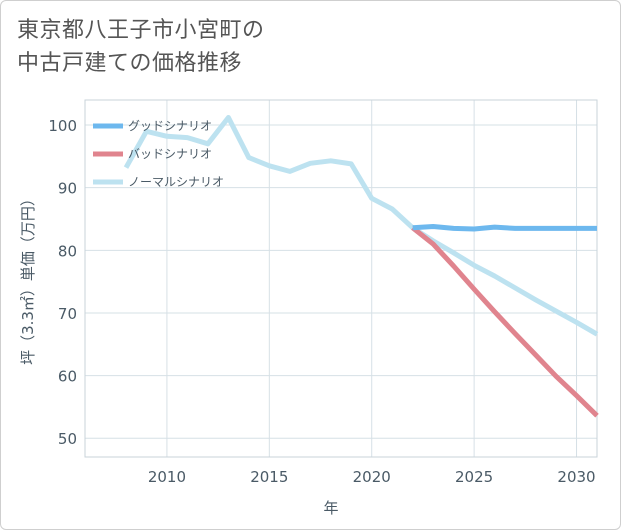  Describe the element at coordinates (474, 477) in the screenshot. I see `x-tick-label: 2025` at that location.